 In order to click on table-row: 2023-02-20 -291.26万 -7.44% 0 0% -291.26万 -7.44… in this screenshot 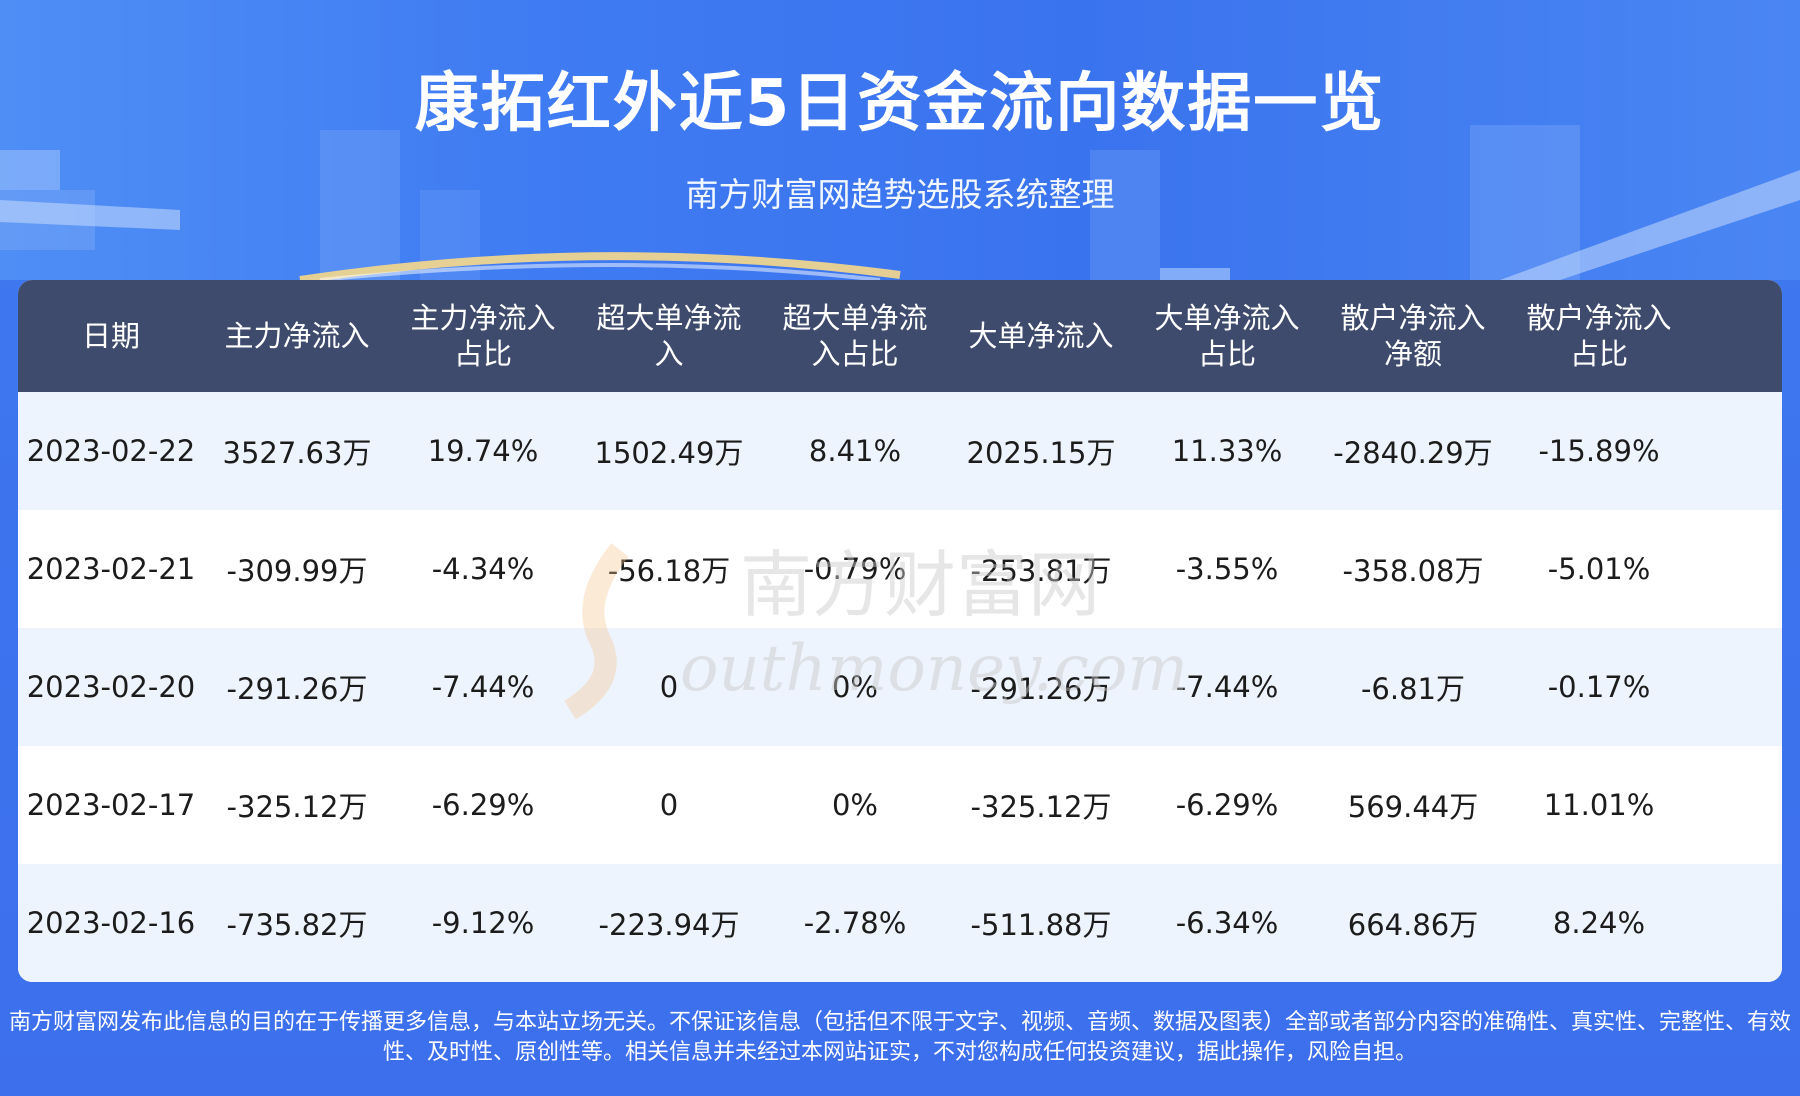, I will do `click(900, 687)`.